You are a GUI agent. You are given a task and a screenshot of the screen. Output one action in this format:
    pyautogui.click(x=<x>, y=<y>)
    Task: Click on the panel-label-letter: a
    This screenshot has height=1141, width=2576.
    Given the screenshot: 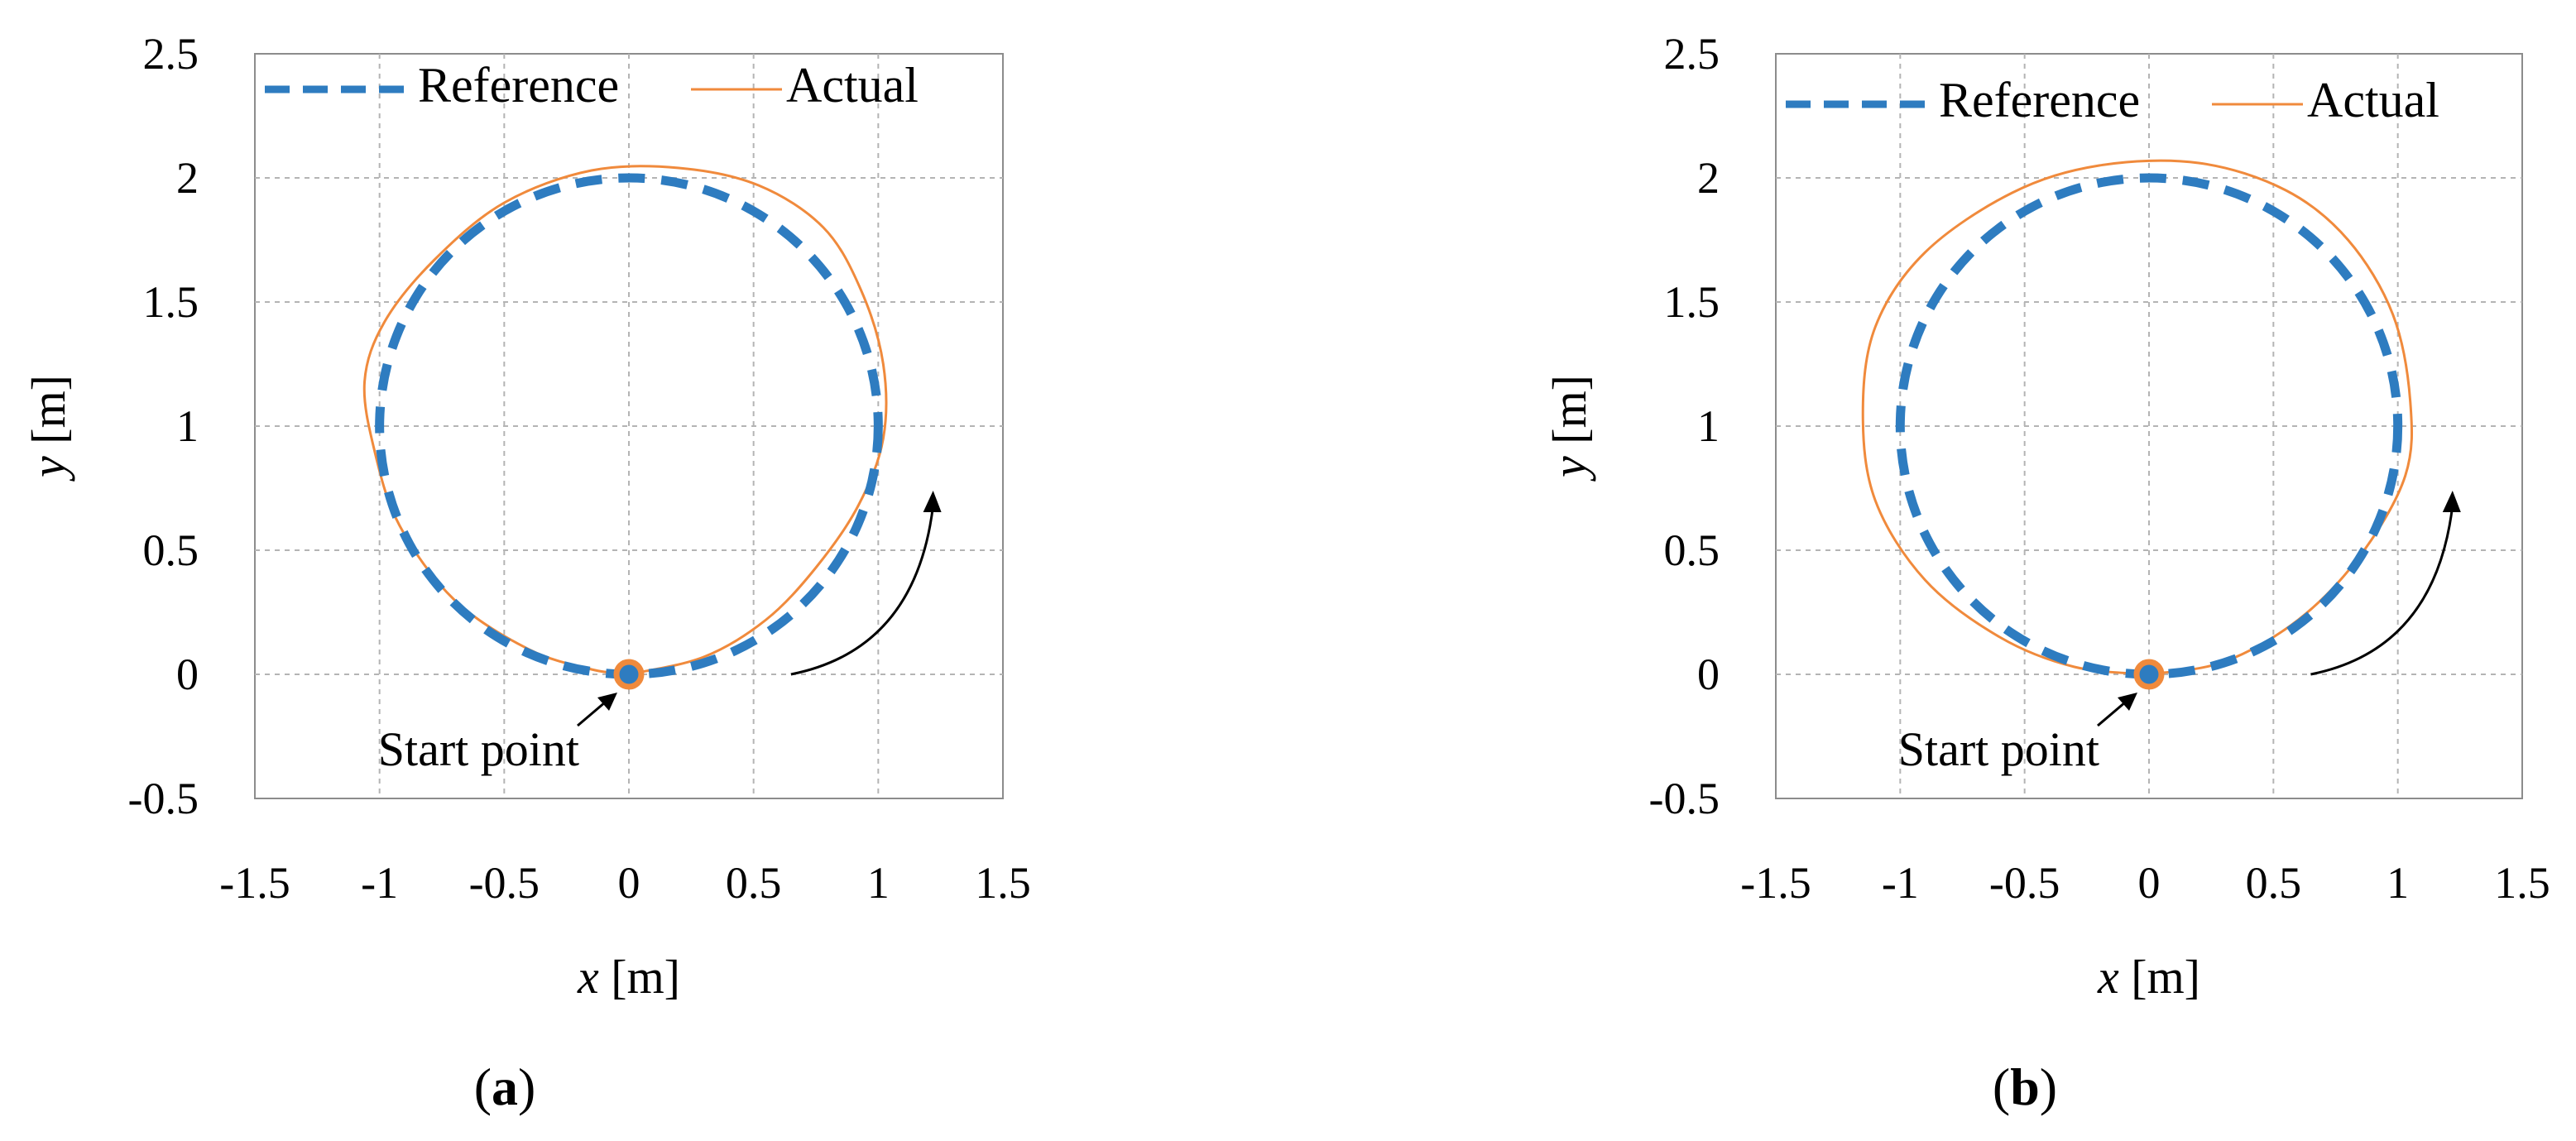 What is the action you would take?
    pyautogui.click(x=505, y=1086)
    